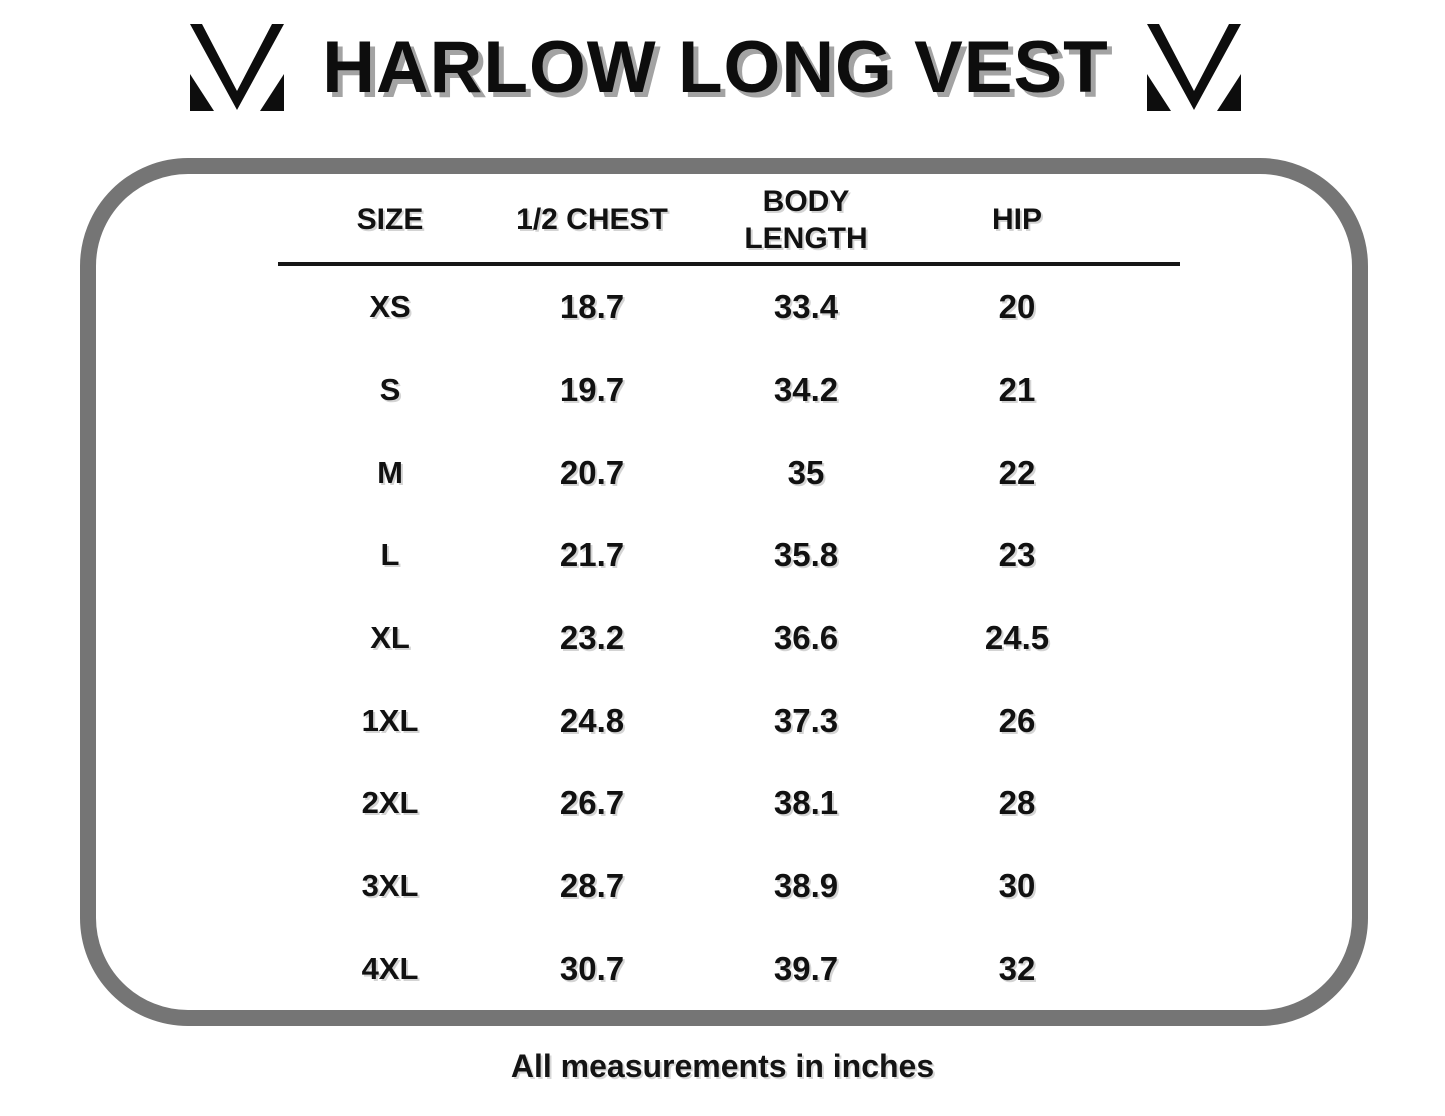 This screenshot has width=1445, height=1116. What do you see at coordinates (1017, 803) in the screenshot?
I see `cell-hip: 28` at bounding box center [1017, 803].